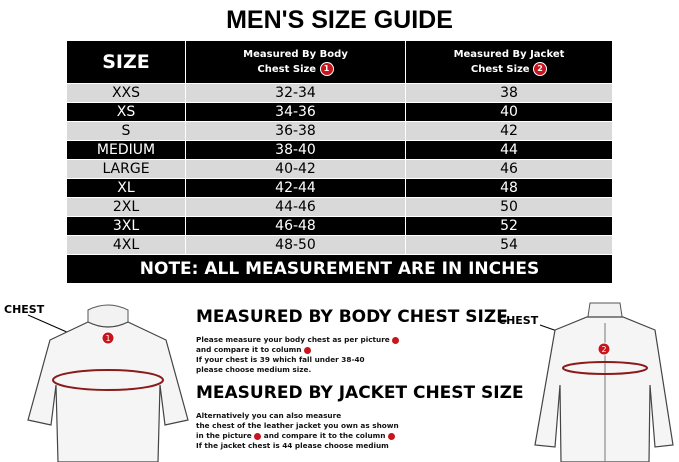 The width and height of the screenshot is (679, 462). Describe the element at coordinates (126, 93) in the screenshot. I see `cell-size: XXS` at that location.